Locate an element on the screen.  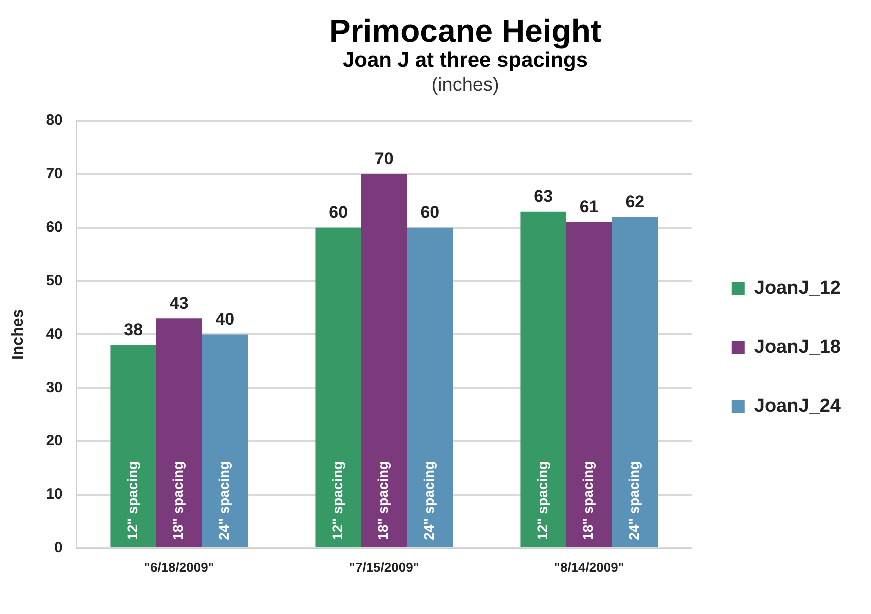
x-tick-label: "7/15/2009" is located at coordinates (384, 567).